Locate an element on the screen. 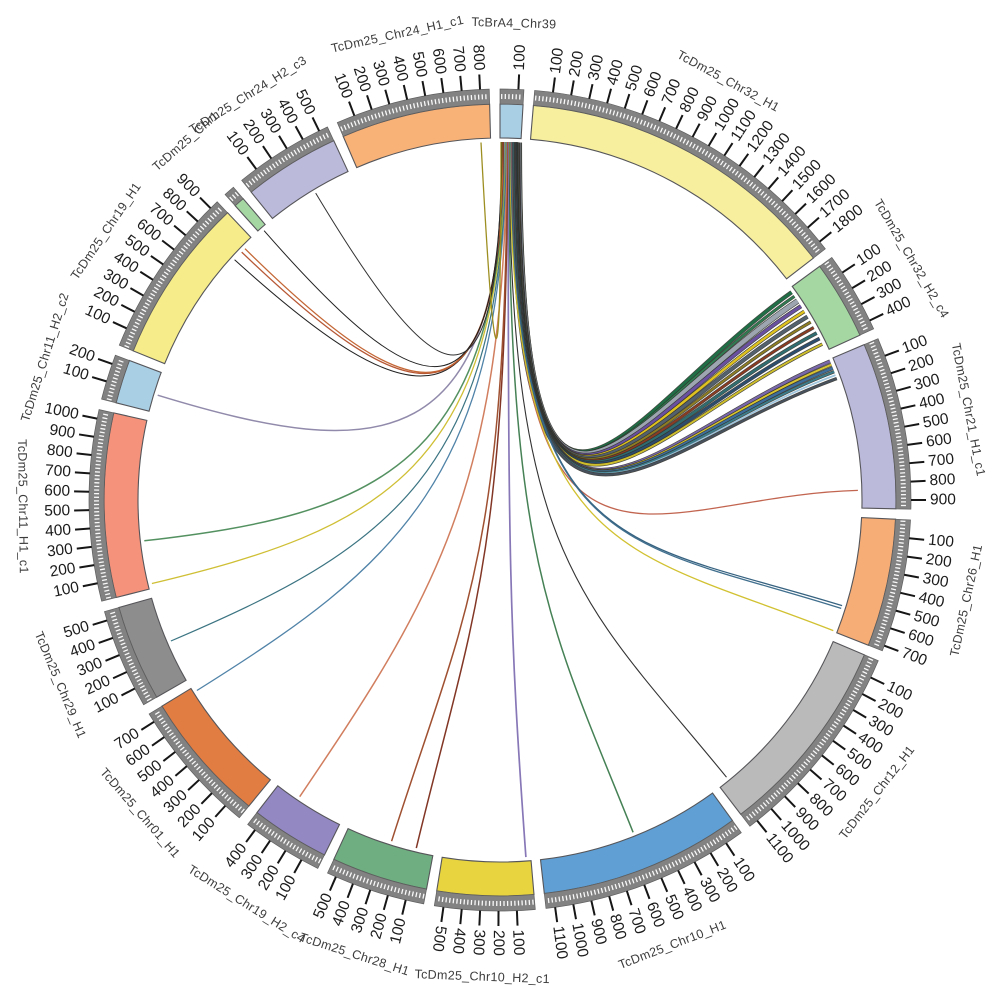  ideogram-label: TcBrA4_Chr39 is located at coordinates (513, 23).